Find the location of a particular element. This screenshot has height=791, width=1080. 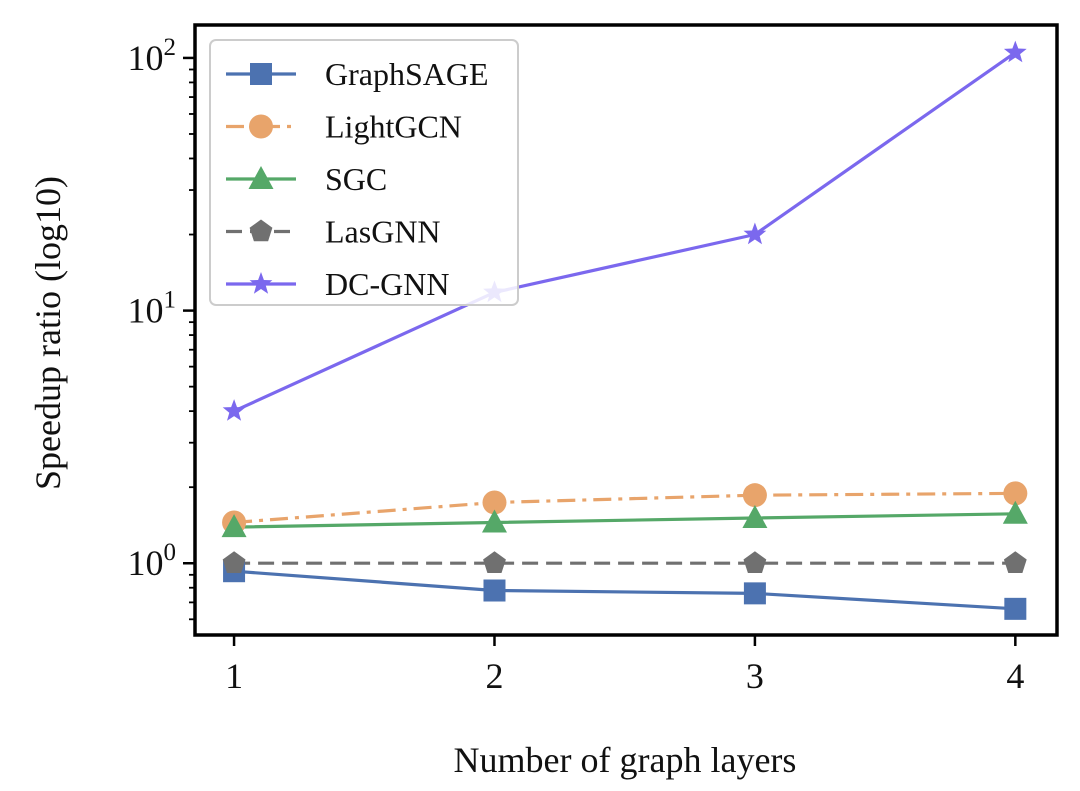

legend: GraphSAGE LightGCN SGC LasGNN DC-GNN is located at coordinates (364, 172).